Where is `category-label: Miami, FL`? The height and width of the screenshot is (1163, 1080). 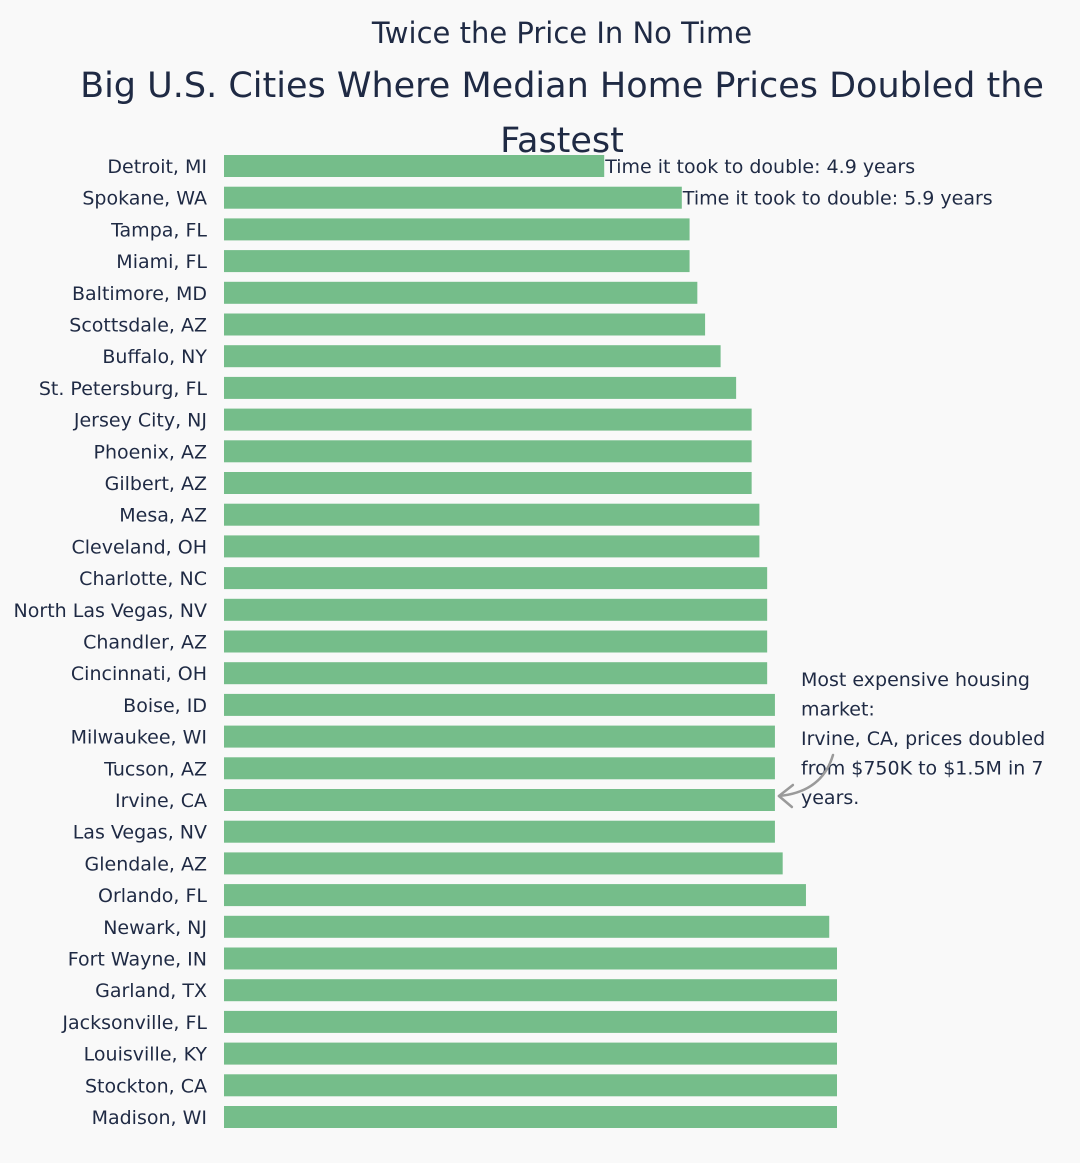 category-label: Miami, FL is located at coordinates (161, 262).